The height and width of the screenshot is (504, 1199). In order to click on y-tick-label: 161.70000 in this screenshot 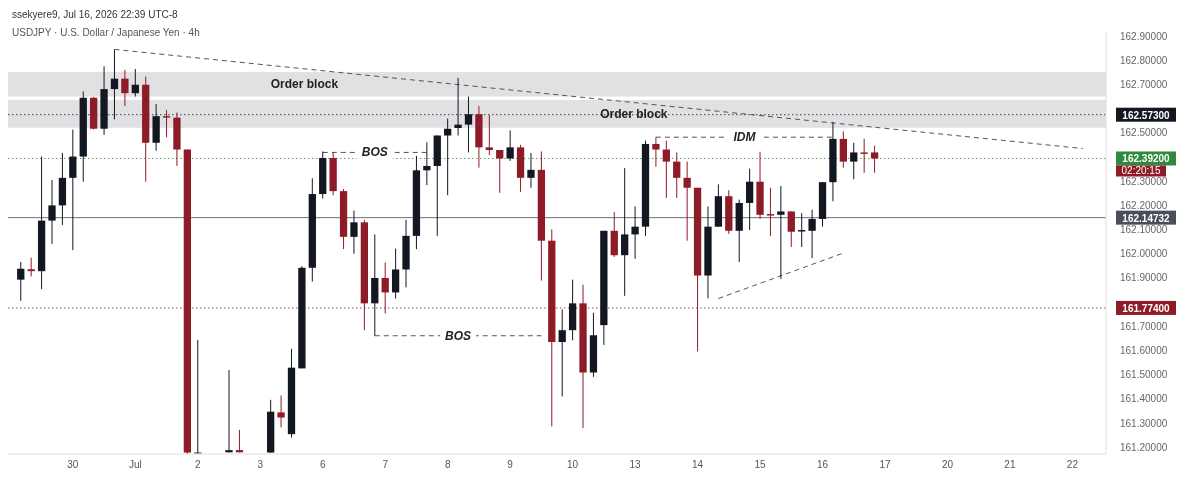, I will do `click(1144, 326)`.